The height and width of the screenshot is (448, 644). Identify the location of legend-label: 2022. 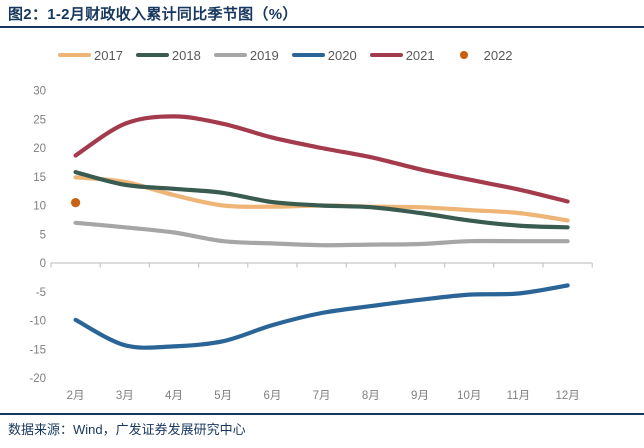
(498, 55).